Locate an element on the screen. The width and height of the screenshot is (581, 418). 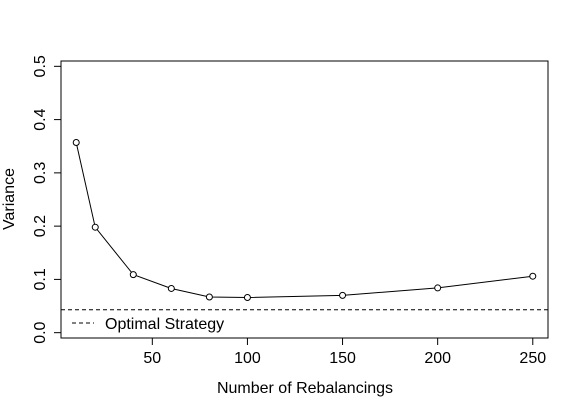
y-axis-label: Variance is located at coordinates (9, 199).